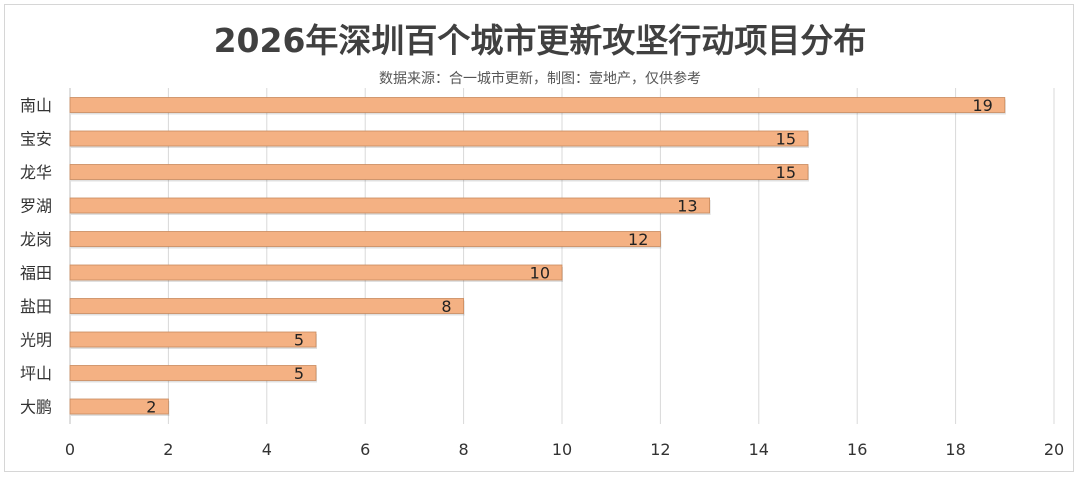  Describe the element at coordinates (955, 449) in the screenshot. I see `x-tick-label: 18` at that location.